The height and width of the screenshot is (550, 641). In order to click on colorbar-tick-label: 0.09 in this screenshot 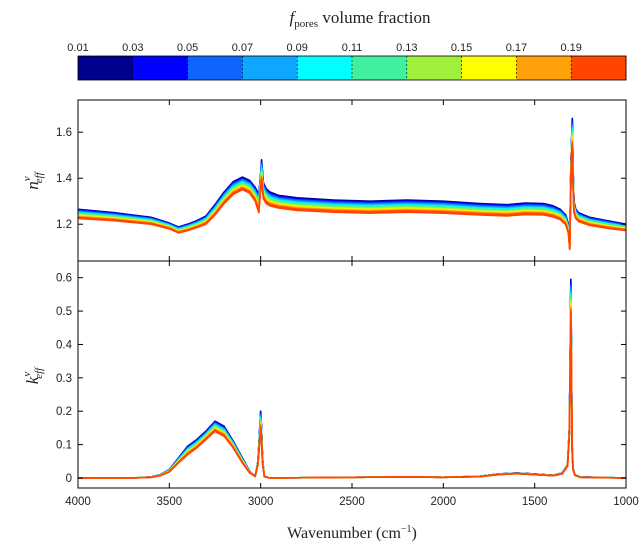, I will do `click(296, 48)`.